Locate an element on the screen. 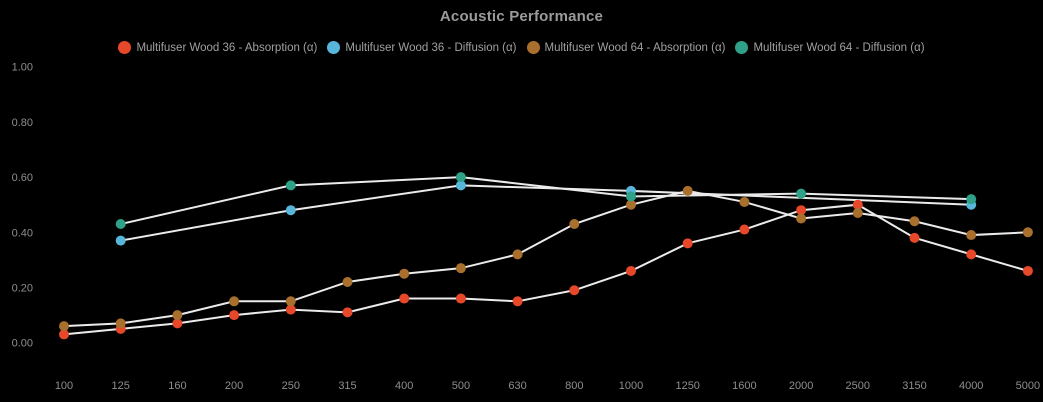  x-tick-label: 500 is located at coordinates (461, 386).